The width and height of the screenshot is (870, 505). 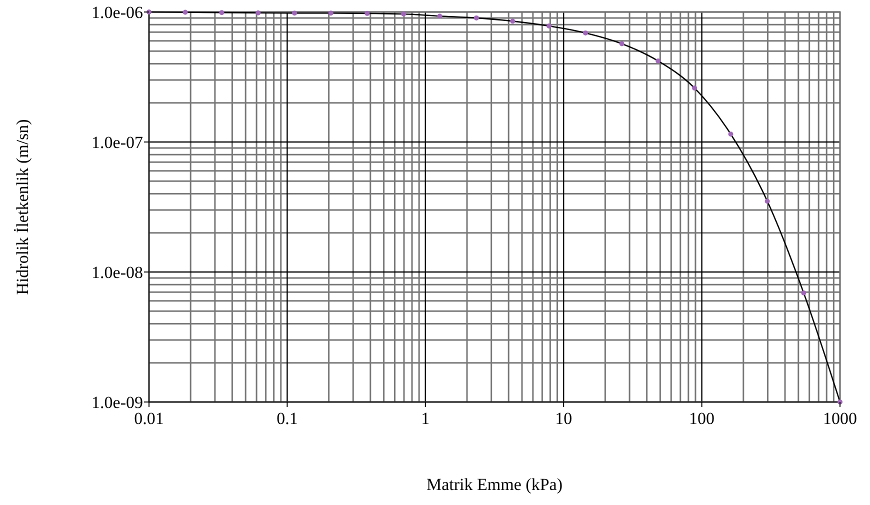 I want to click on y-tick-label: 1.0e-09, so click(x=117, y=402).